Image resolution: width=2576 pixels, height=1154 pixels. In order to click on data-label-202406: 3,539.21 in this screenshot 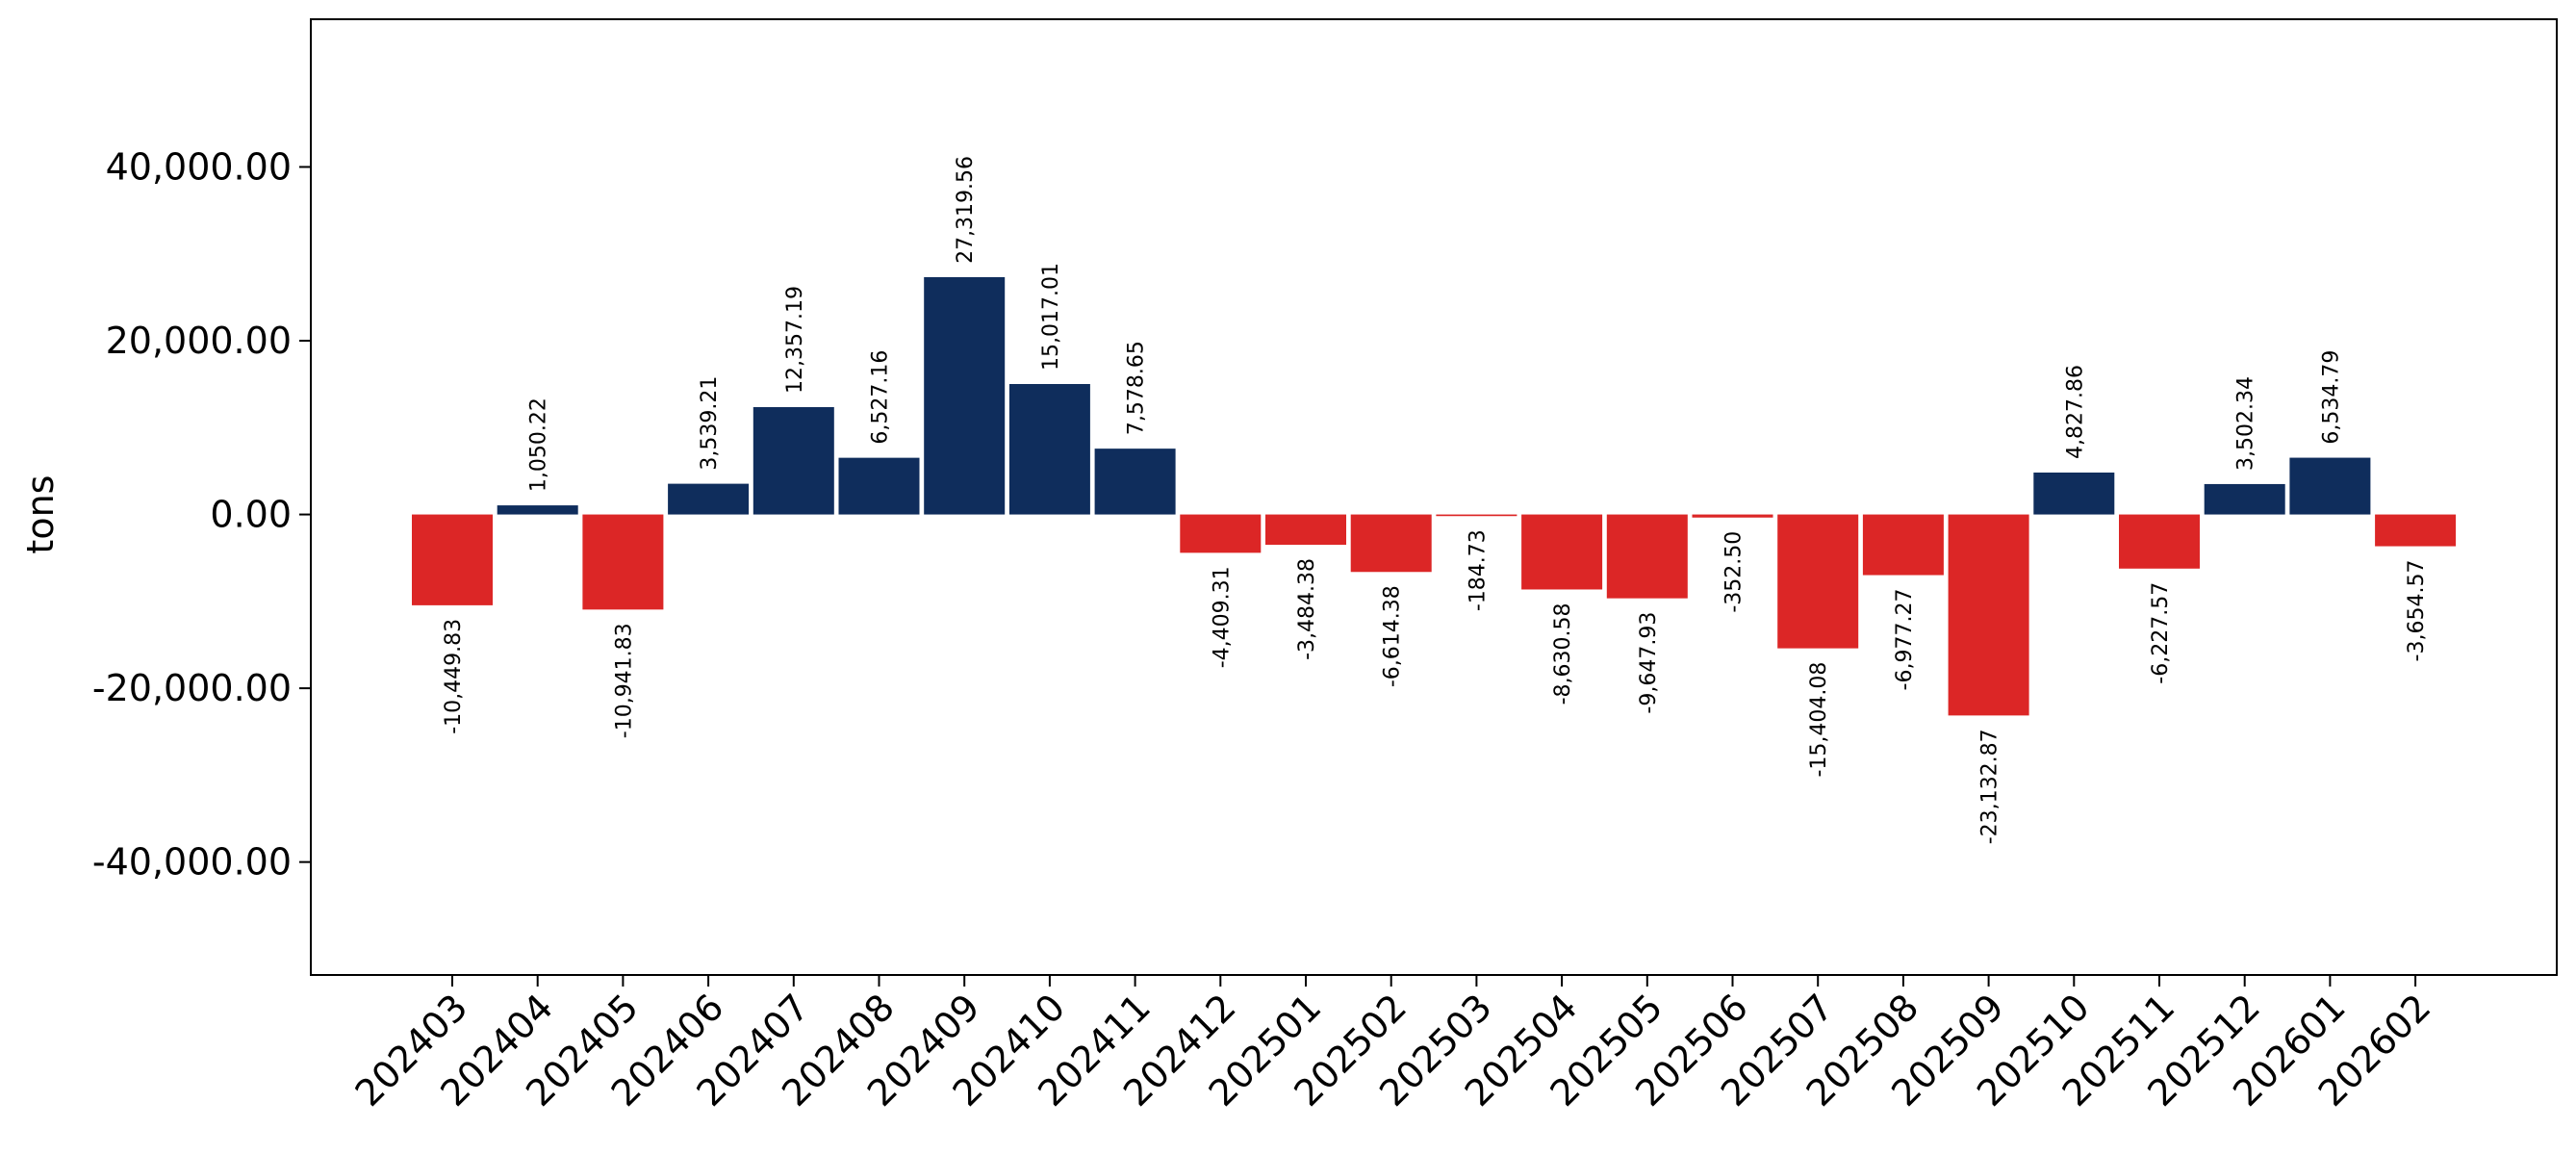, I will do `click(710, 423)`.